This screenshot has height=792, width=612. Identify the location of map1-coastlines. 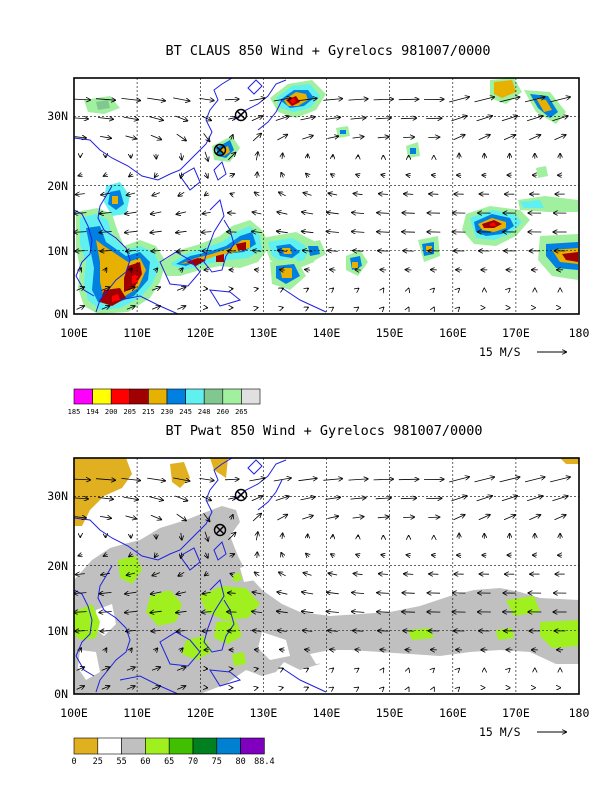
(200, 196).